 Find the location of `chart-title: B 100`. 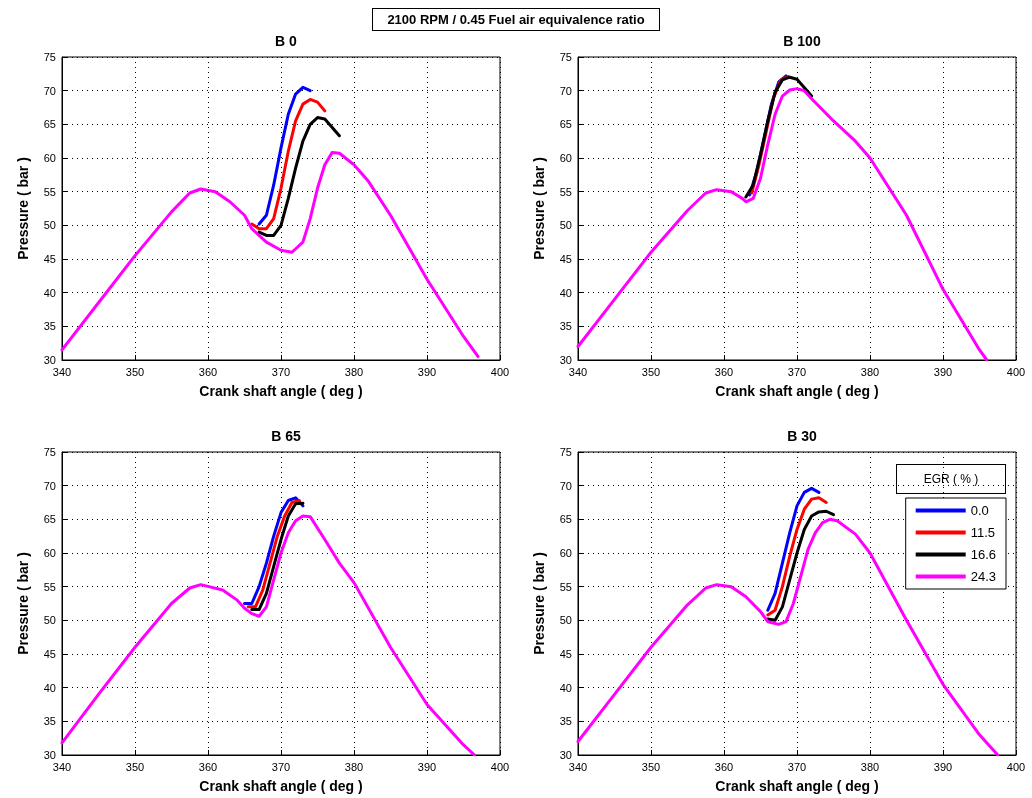

chart-title: B 100 is located at coordinates (802, 41).